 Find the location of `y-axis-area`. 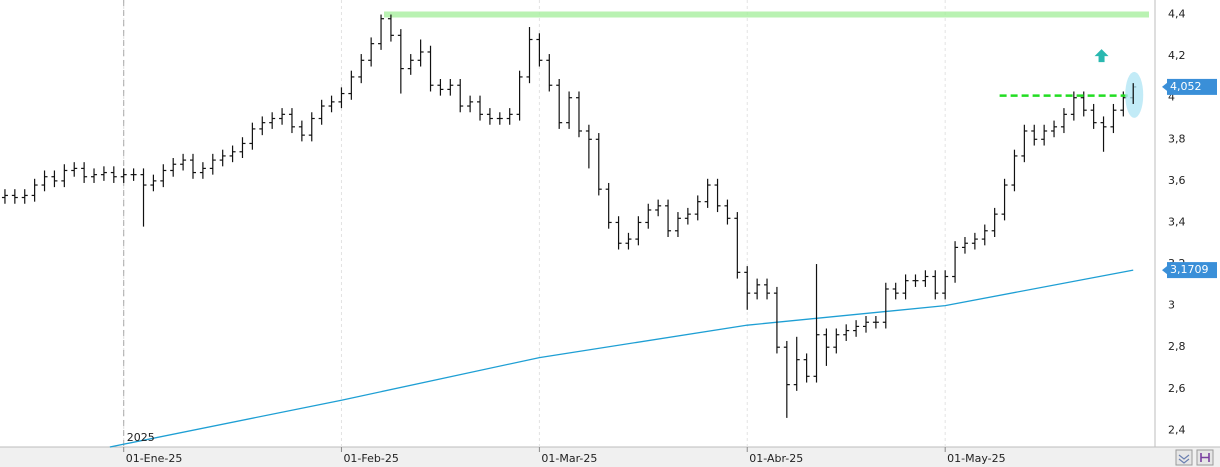

y-axis-area is located at coordinates (1187, 223).